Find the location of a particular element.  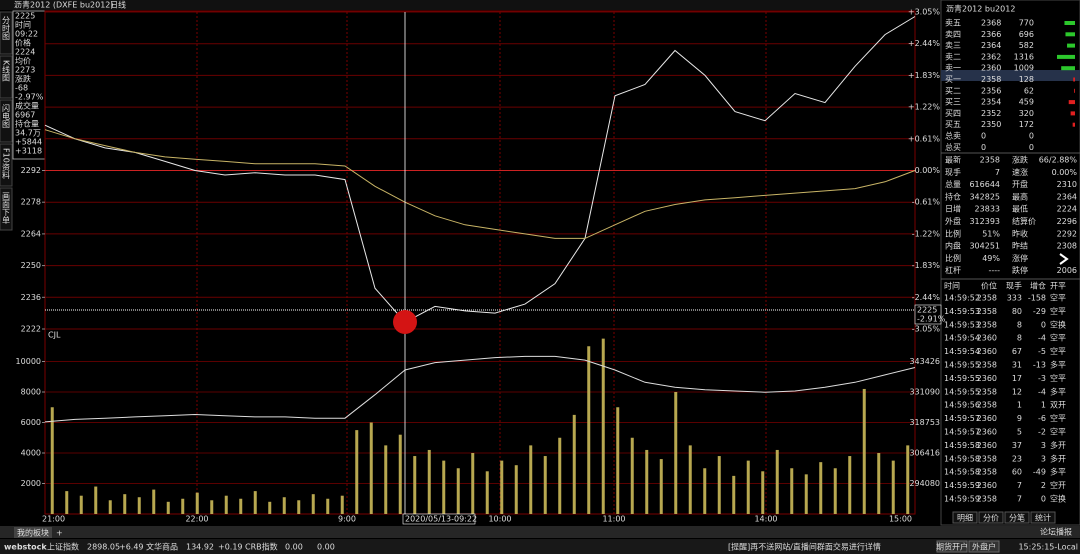

y-tick-label: 6000 is located at coordinates (31, 422).